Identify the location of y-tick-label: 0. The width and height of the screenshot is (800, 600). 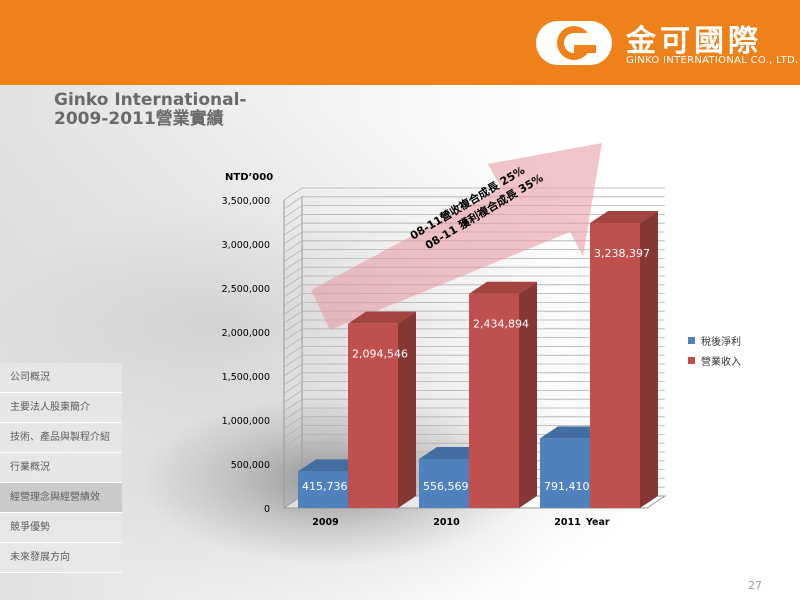
(267, 509).